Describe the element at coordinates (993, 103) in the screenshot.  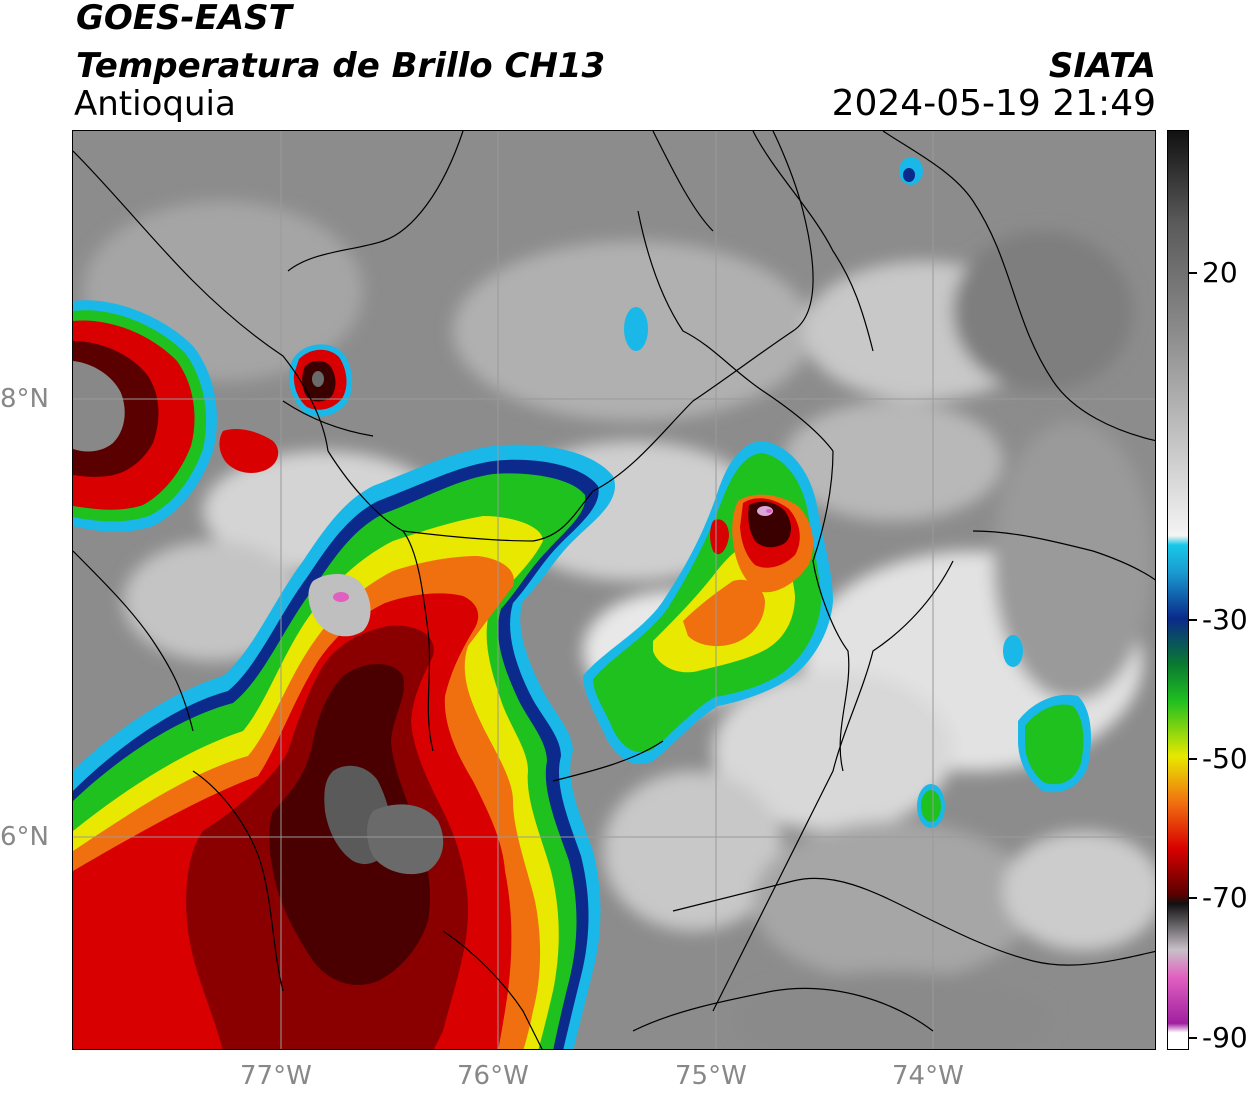
I see `datetime-label: 2024-05-19 21:49` at that location.